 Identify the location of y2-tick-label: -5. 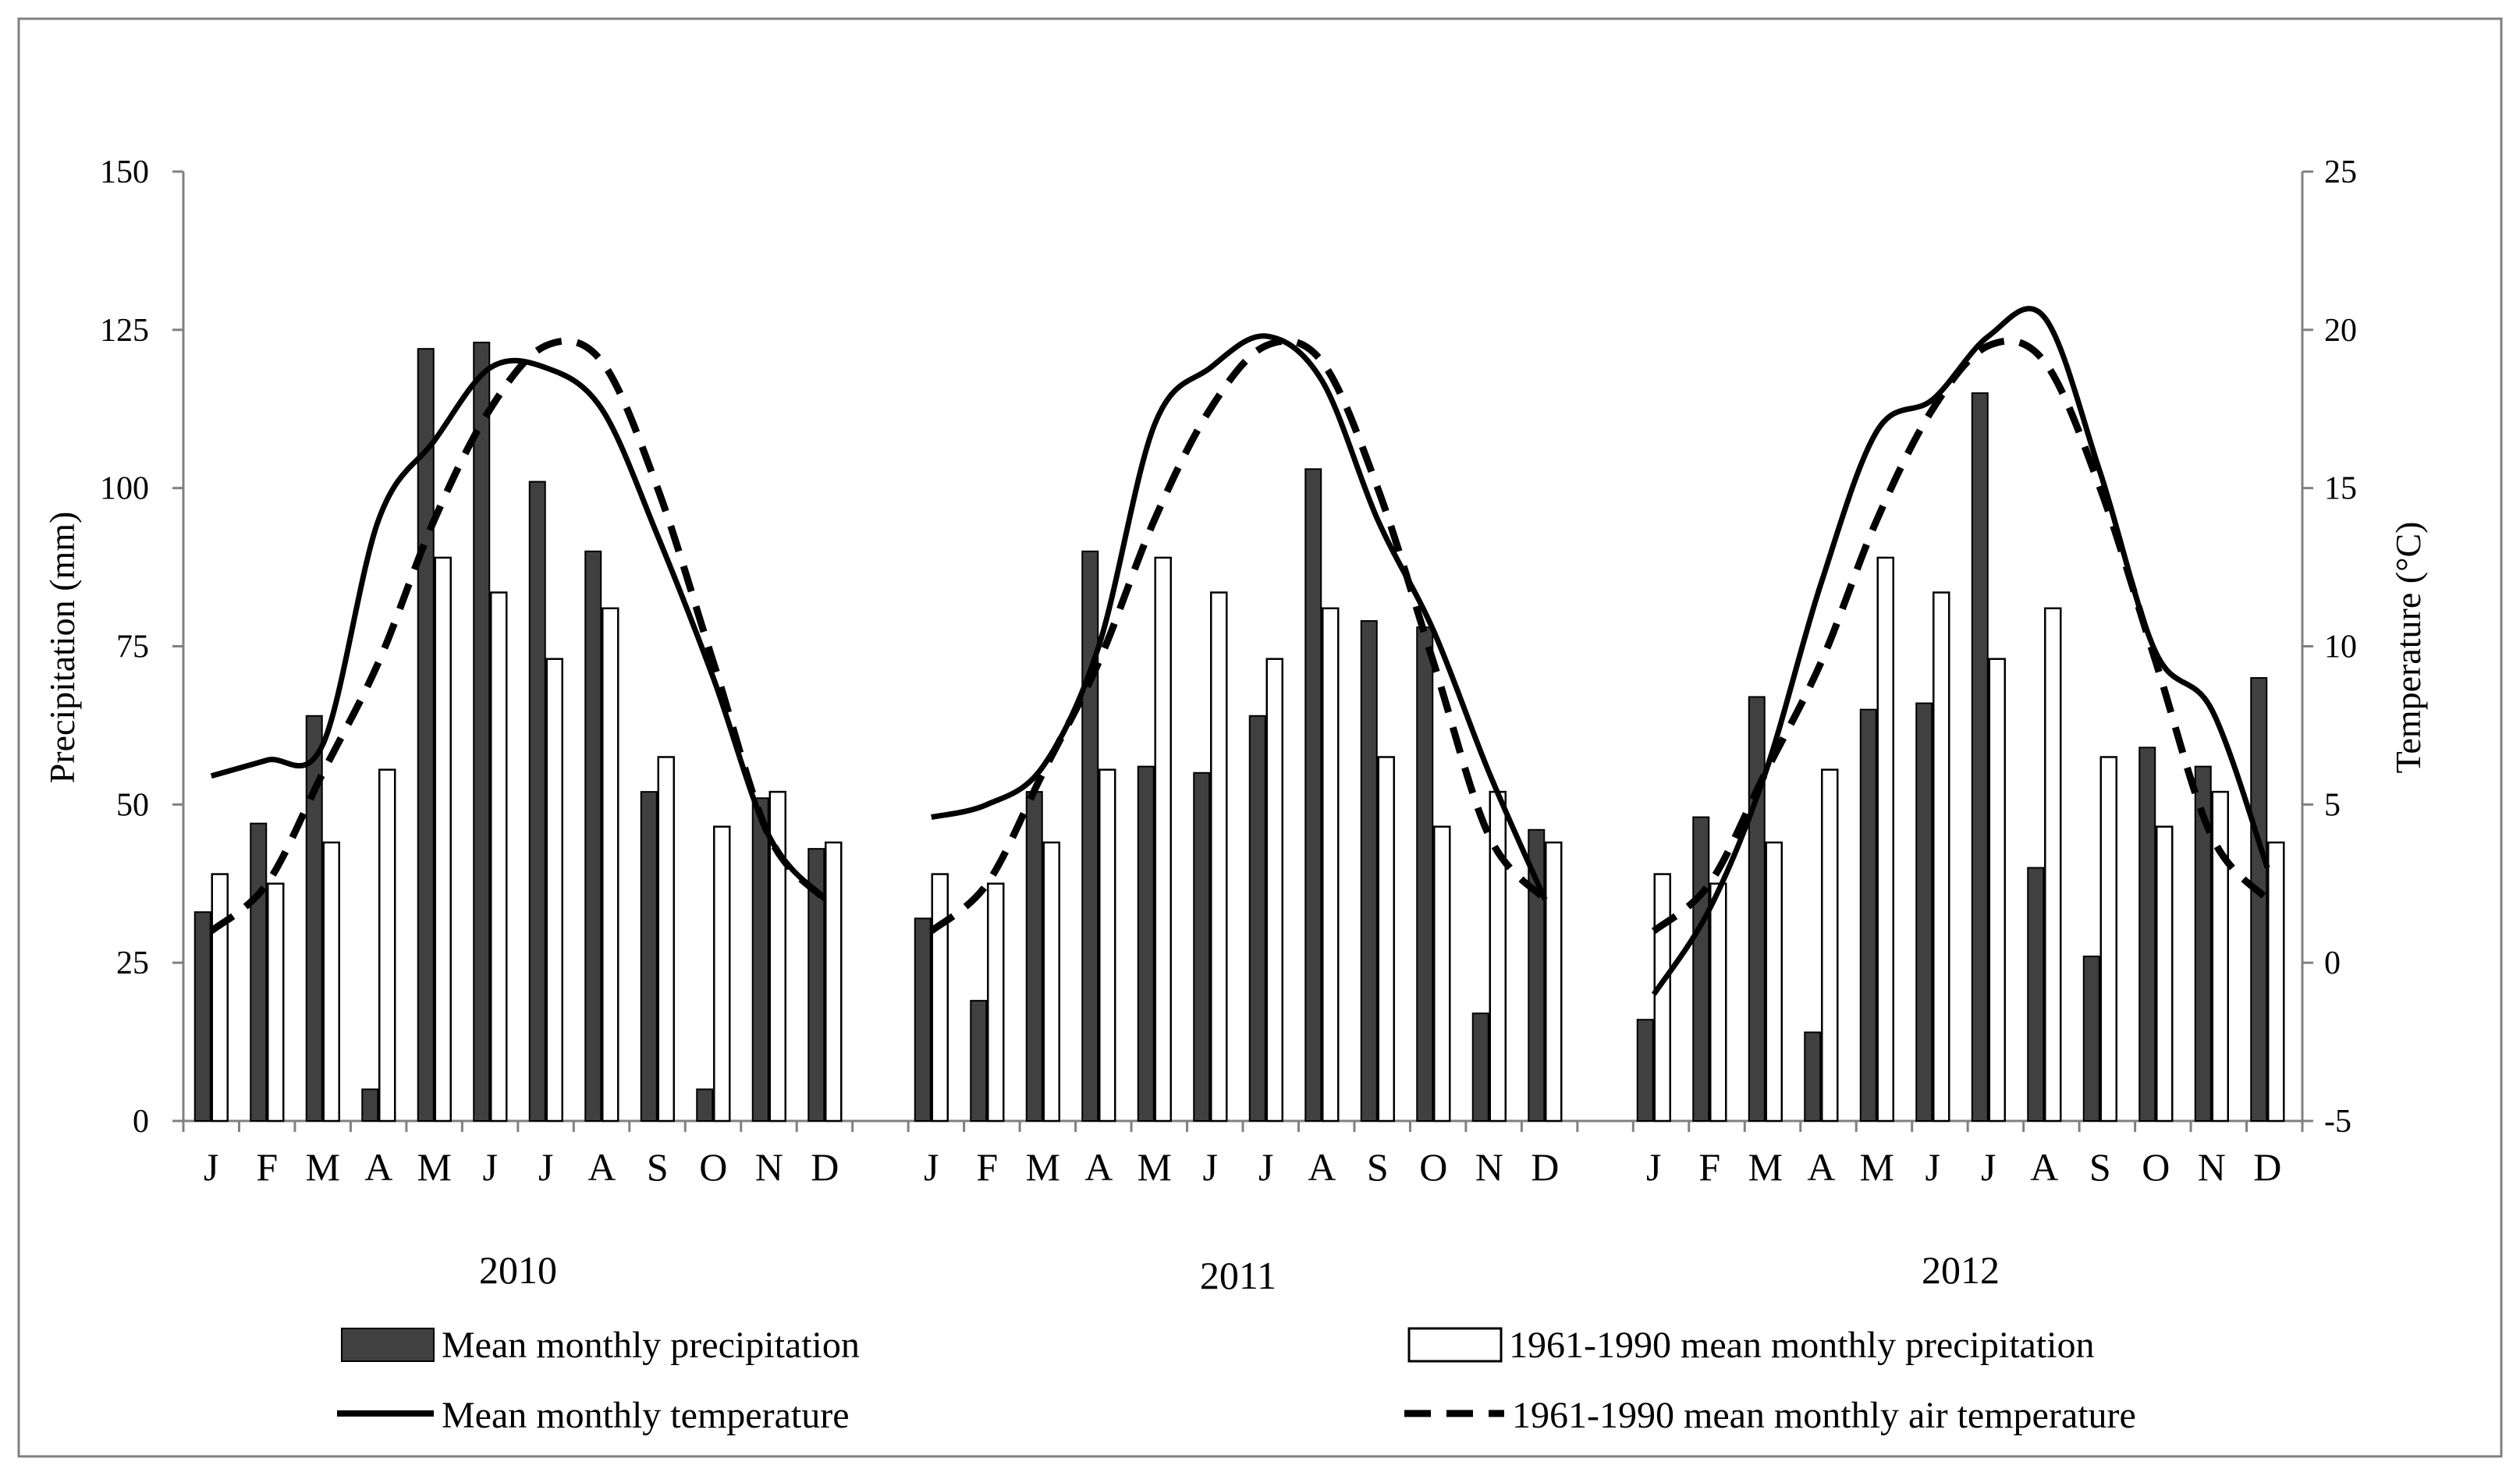
(2337, 1122).